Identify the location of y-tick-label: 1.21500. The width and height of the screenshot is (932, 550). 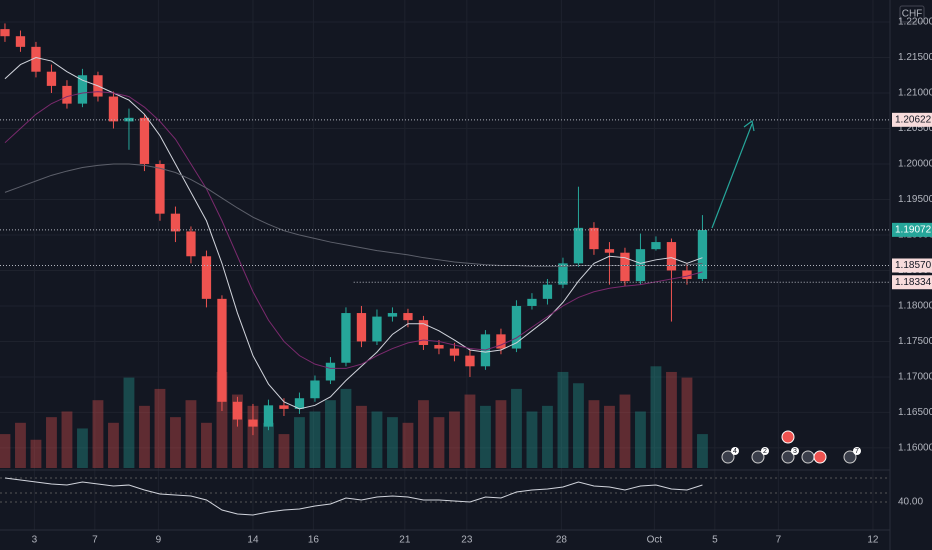
(915, 57).